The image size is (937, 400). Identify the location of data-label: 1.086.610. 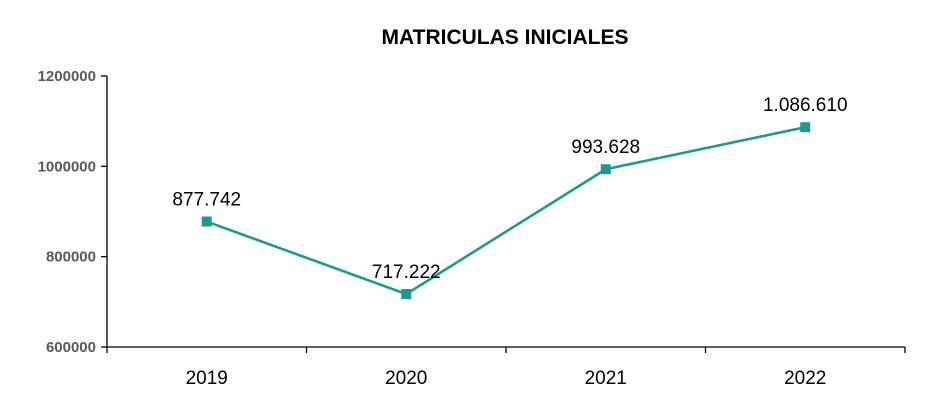
(805, 105).